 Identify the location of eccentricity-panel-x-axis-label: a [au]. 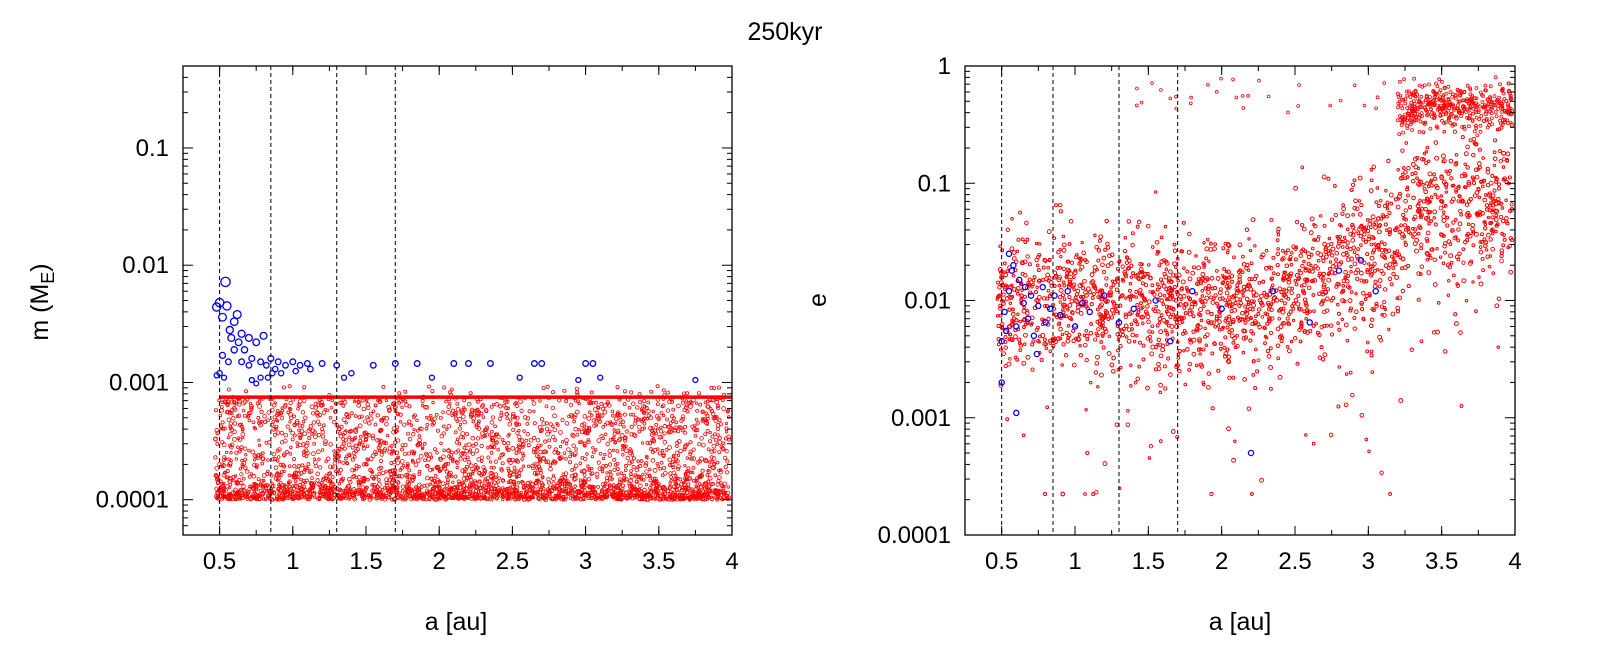
(1240, 622).